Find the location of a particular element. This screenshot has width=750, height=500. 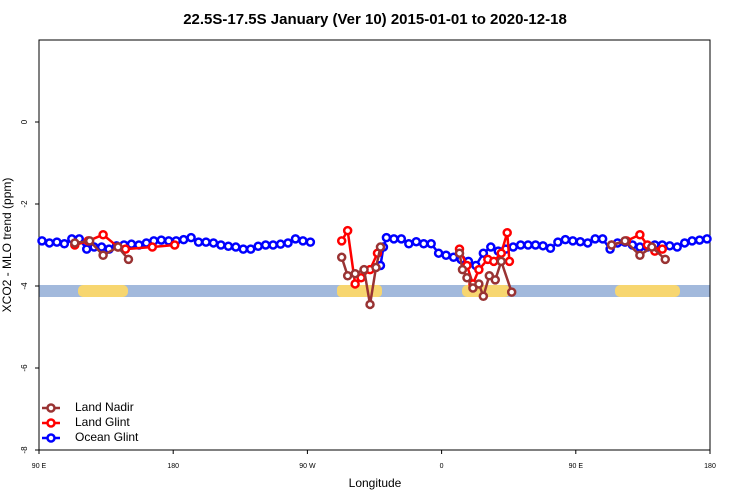

x-tick-label: 180 is located at coordinates (710, 466).